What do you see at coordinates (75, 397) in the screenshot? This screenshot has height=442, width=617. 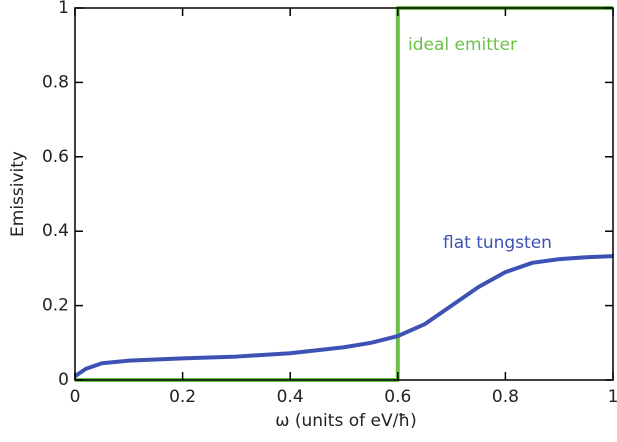 I see `x-tick-label: 0` at bounding box center [75, 397].